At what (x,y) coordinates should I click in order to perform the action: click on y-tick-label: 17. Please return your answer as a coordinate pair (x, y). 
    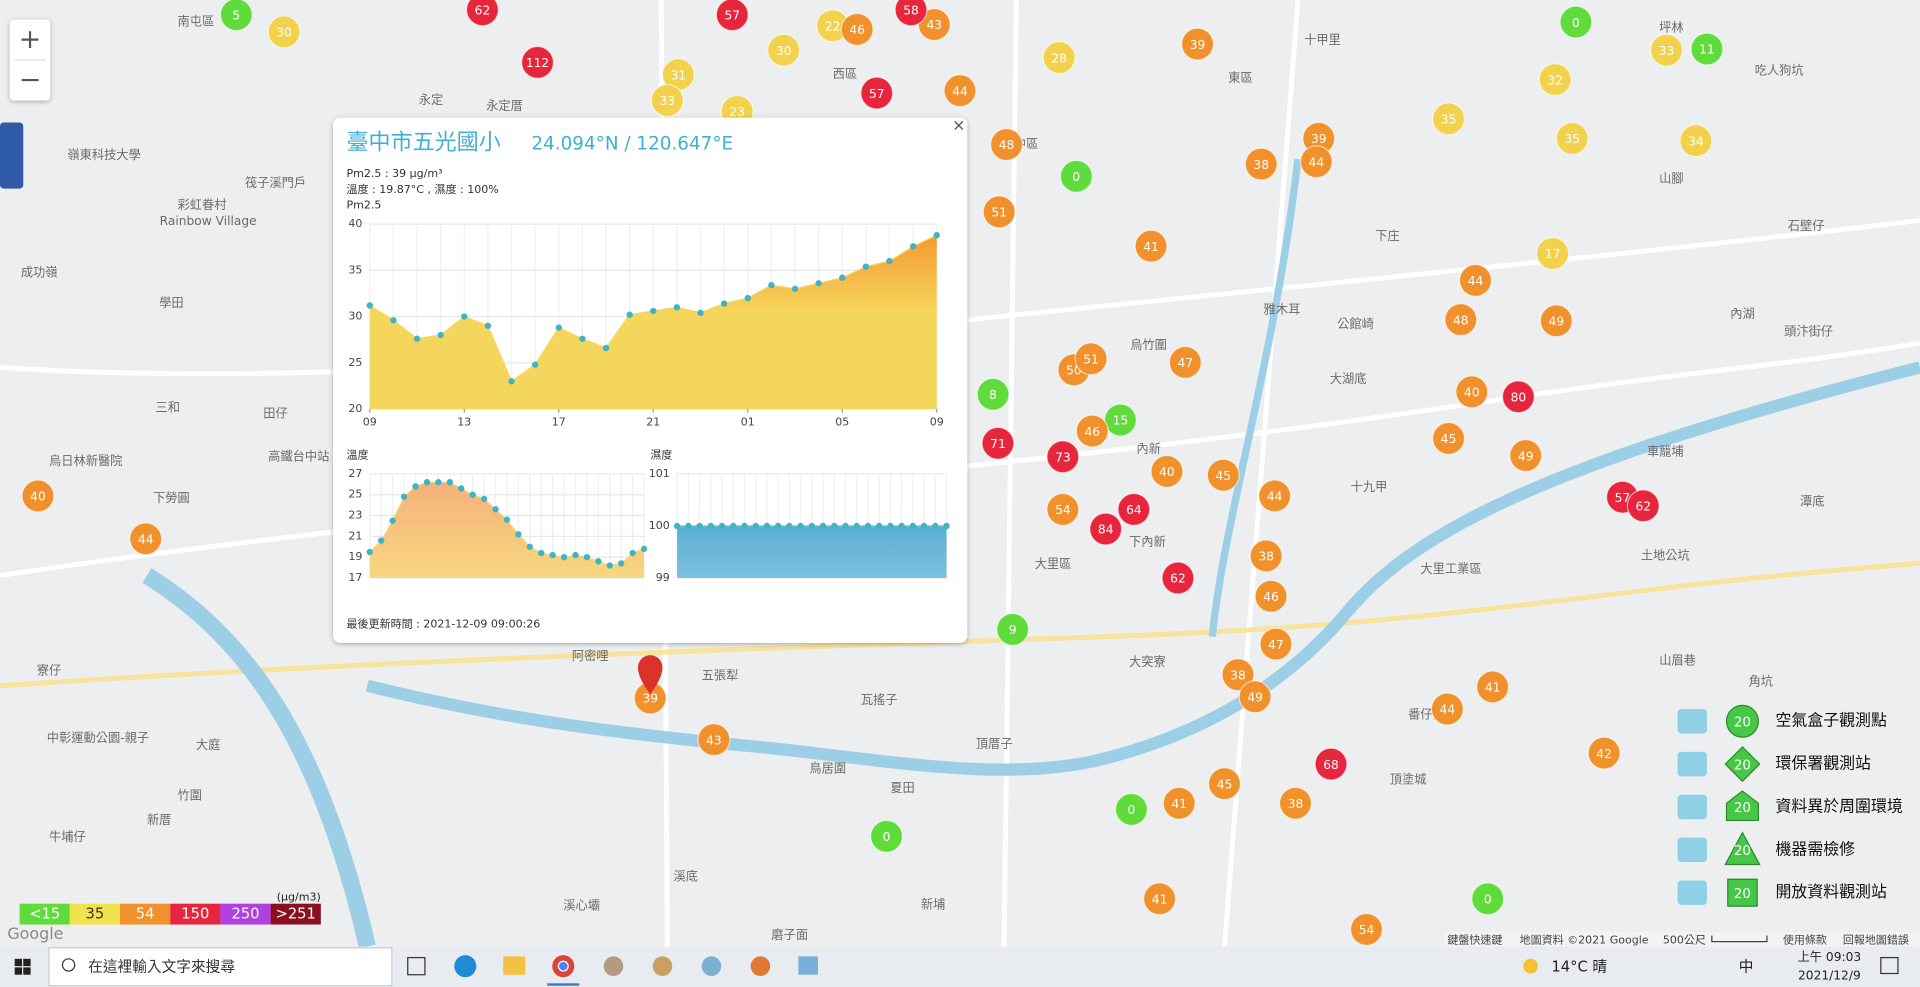
    Looking at the image, I should click on (355, 577).